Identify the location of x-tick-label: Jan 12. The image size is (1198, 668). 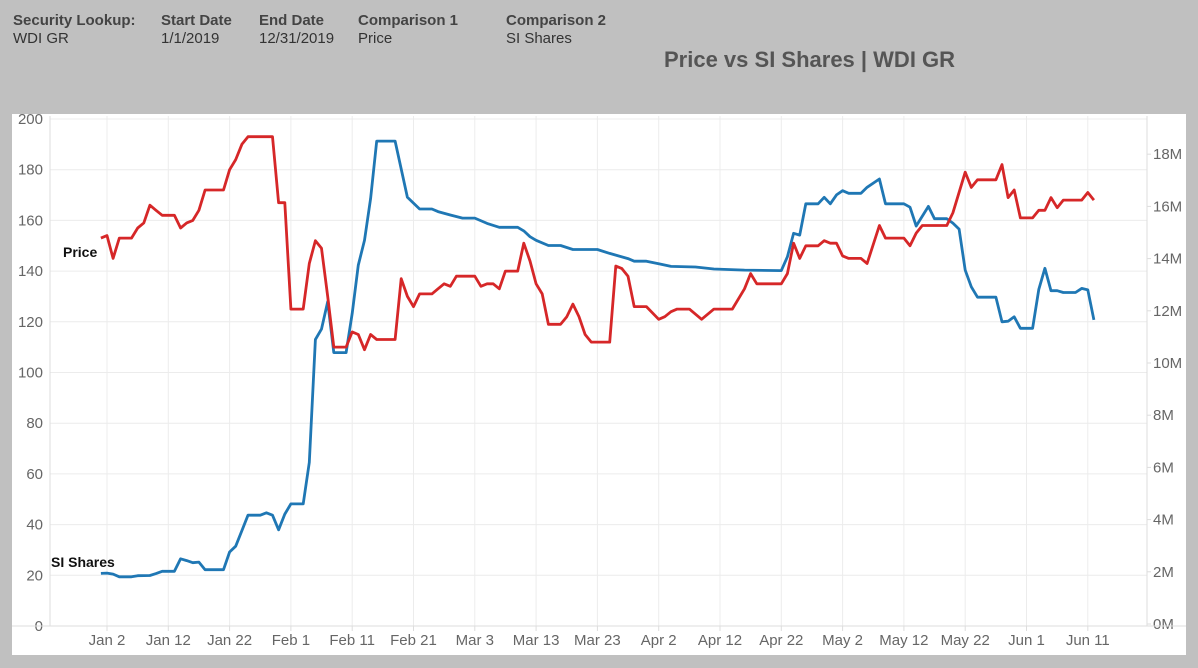
(168, 640).